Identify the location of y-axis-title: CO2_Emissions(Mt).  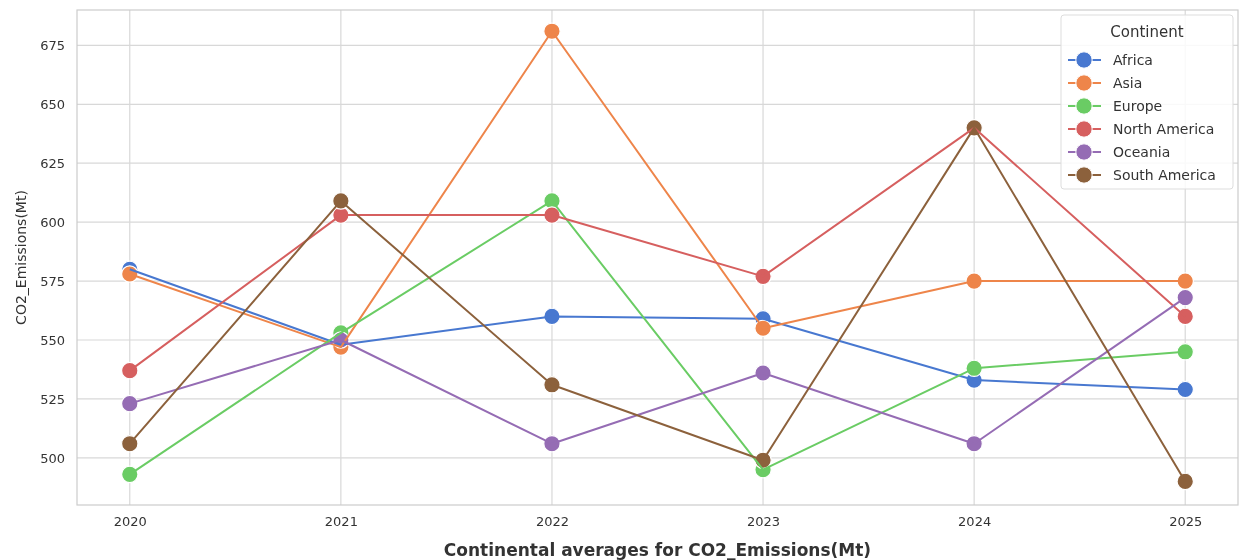
(21, 257).